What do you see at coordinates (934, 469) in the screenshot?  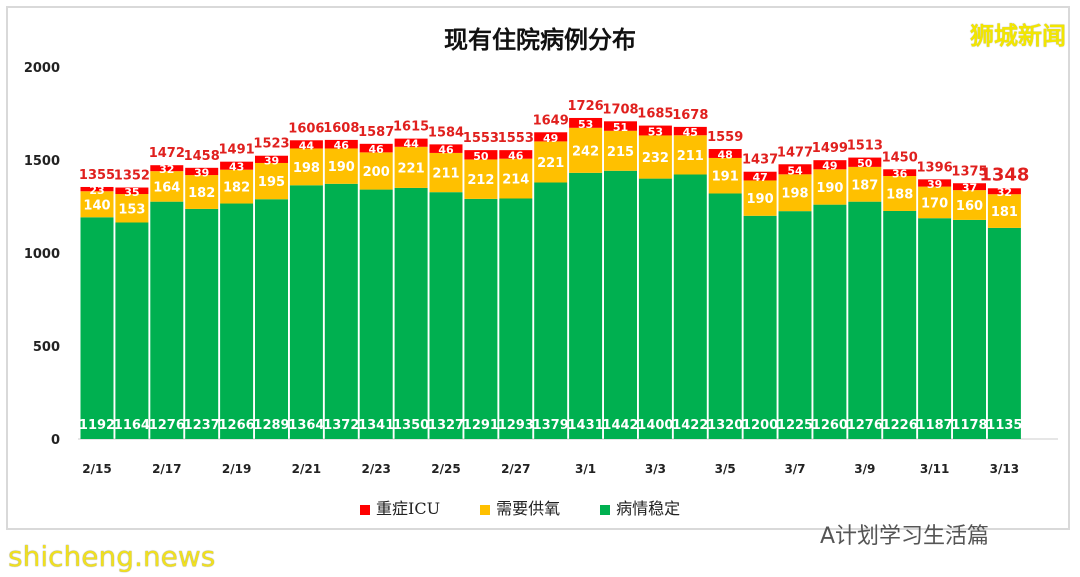 I see `x-tick-label: 3/11` at bounding box center [934, 469].